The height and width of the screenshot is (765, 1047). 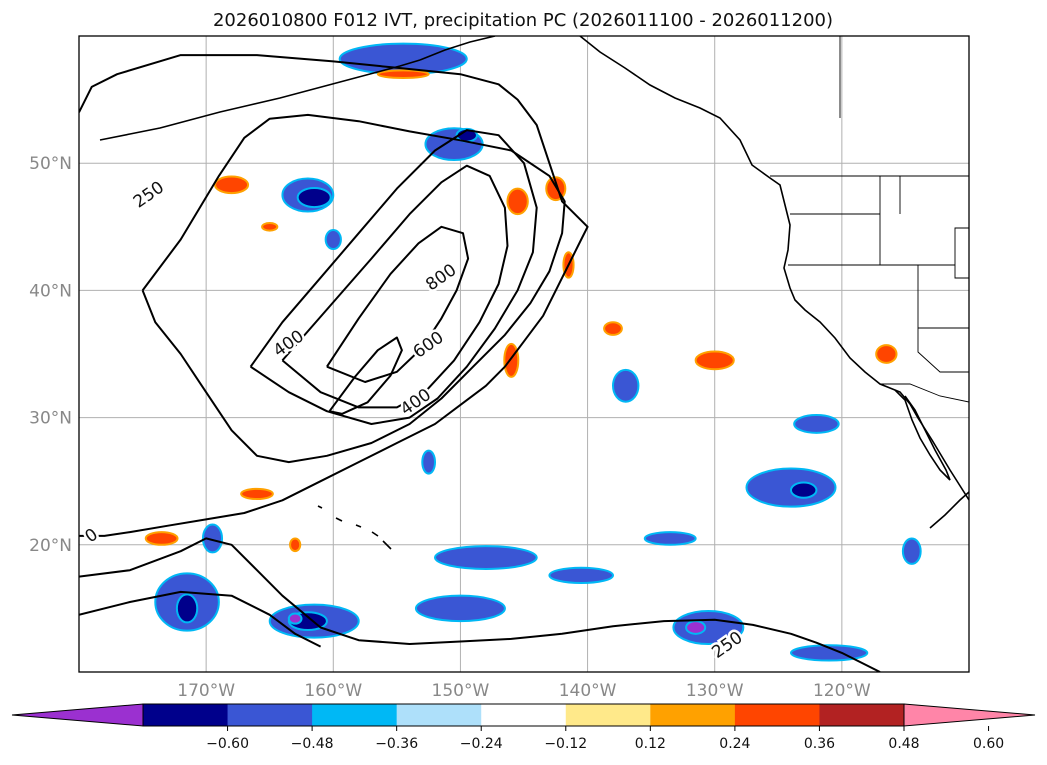 I want to click on colorbar-frame, so click(x=523, y=715).